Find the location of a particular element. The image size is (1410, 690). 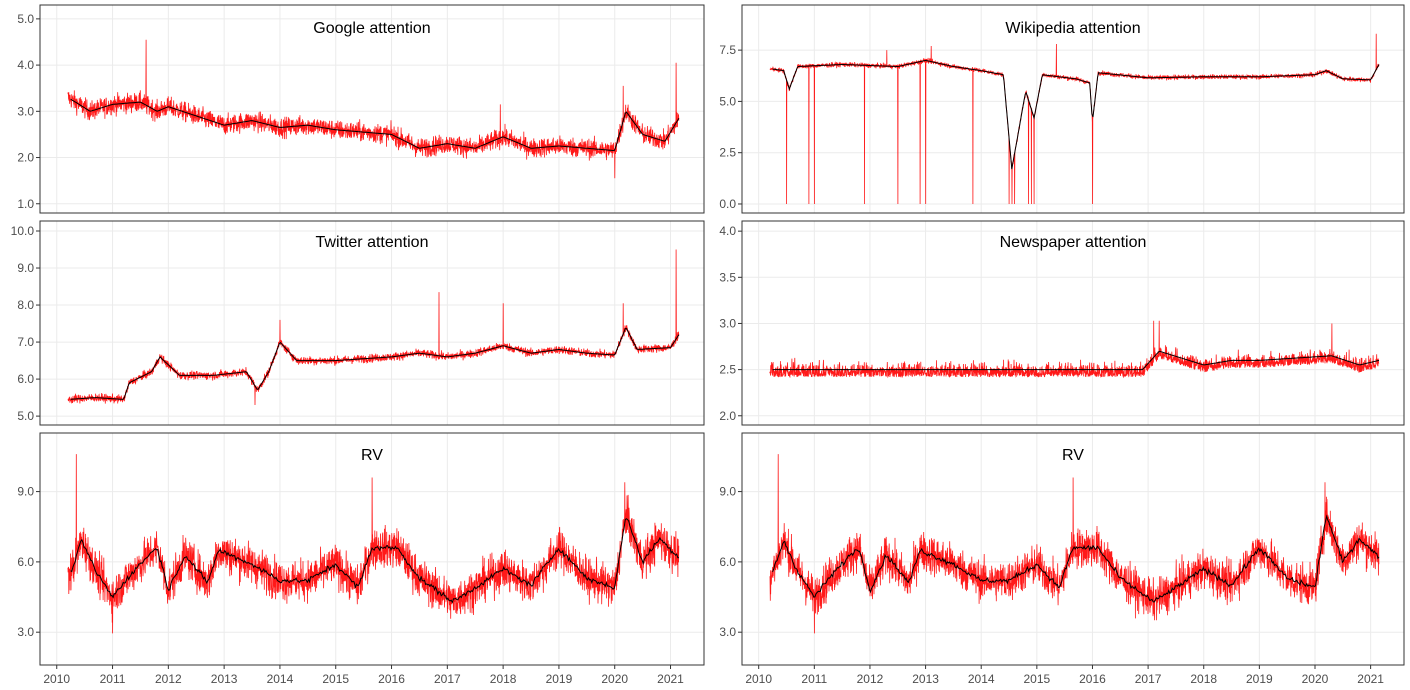

y-tick-label: 8.0 is located at coordinates (25, 305).